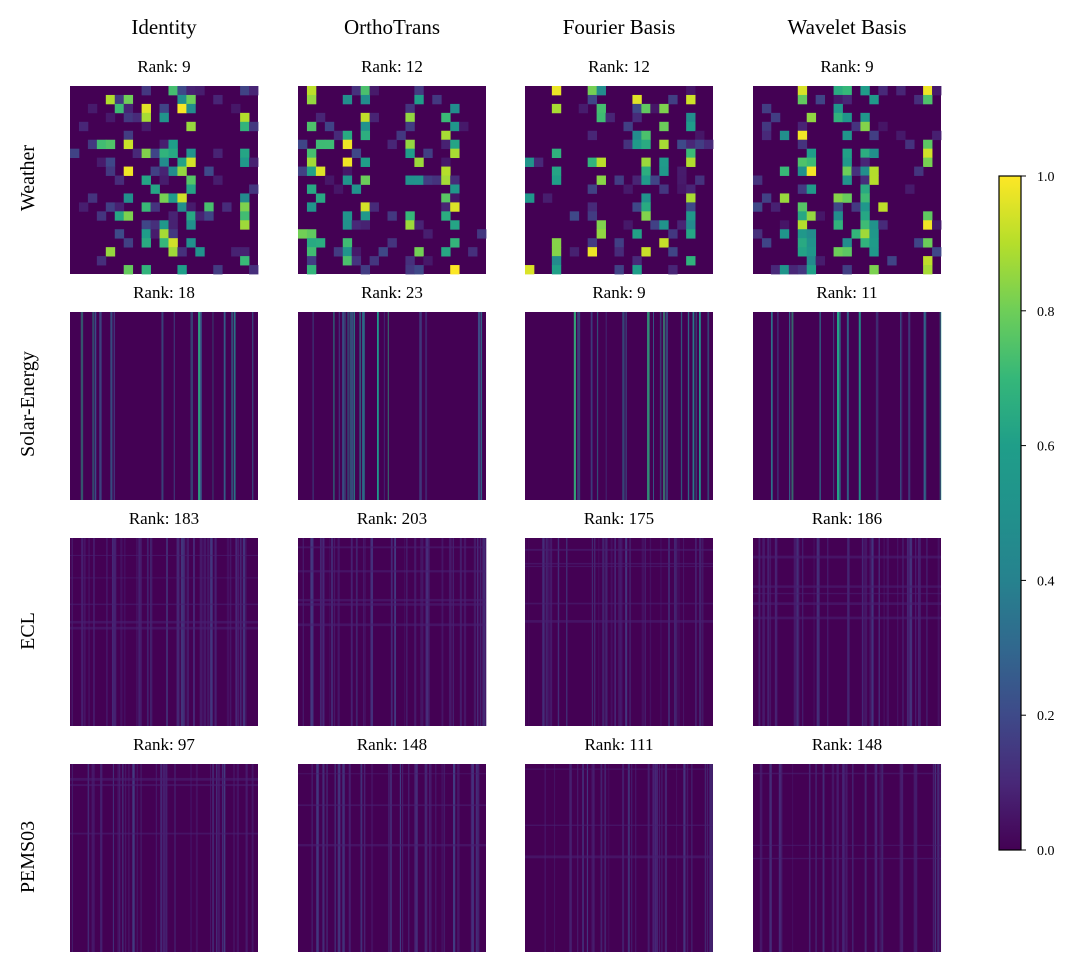 The image size is (1081, 972). I want to click on row-label-weather: Weather, so click(28, 178).